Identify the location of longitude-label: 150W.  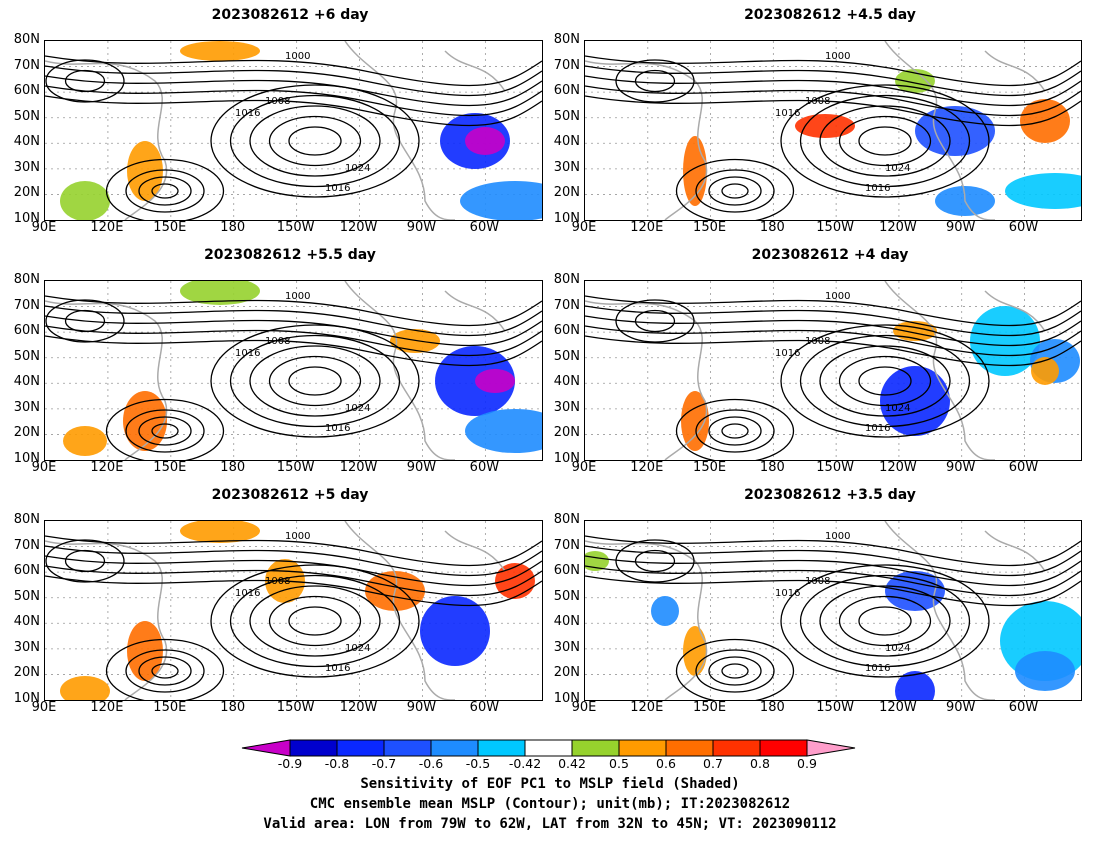
(835, 467).